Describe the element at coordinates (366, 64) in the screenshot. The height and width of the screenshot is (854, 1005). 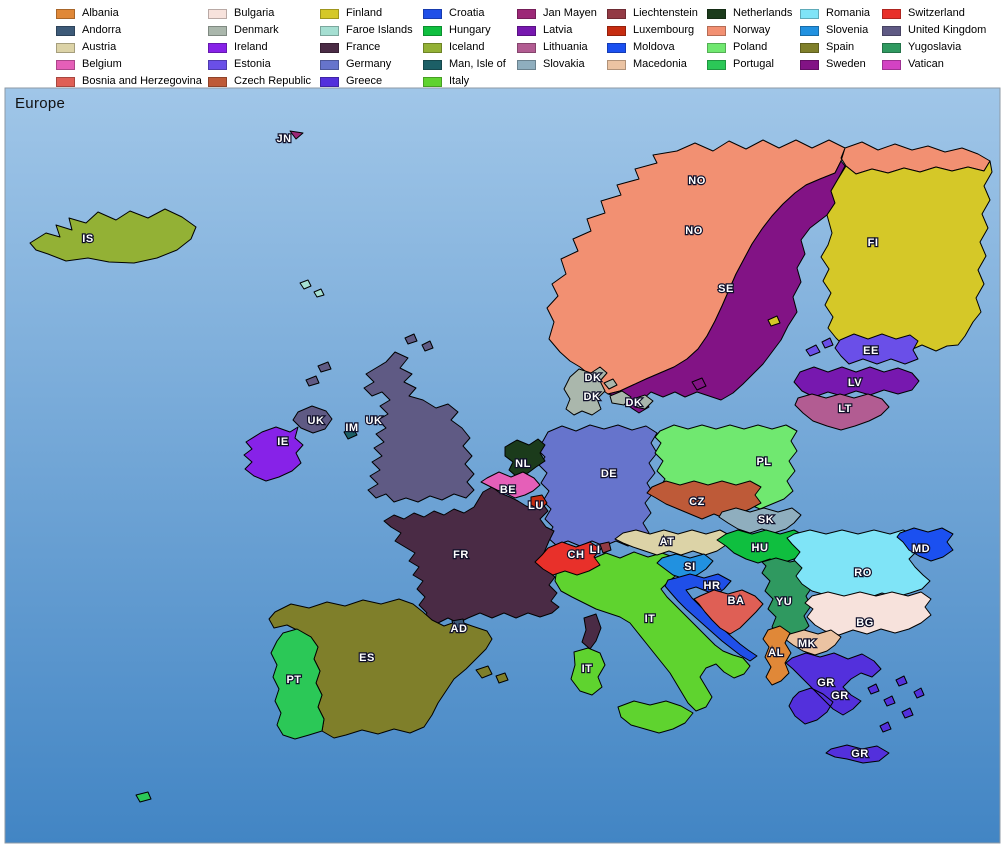
I see `legend-item-germany: Germany` at that location.